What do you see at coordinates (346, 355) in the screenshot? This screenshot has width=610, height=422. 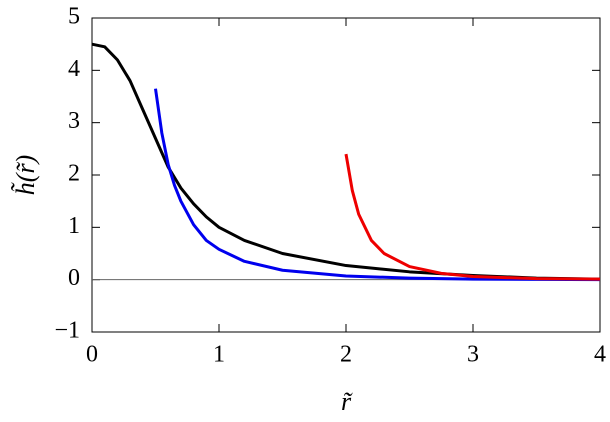 I see `x-tick-label: 2` at bounding box center [346, 355].